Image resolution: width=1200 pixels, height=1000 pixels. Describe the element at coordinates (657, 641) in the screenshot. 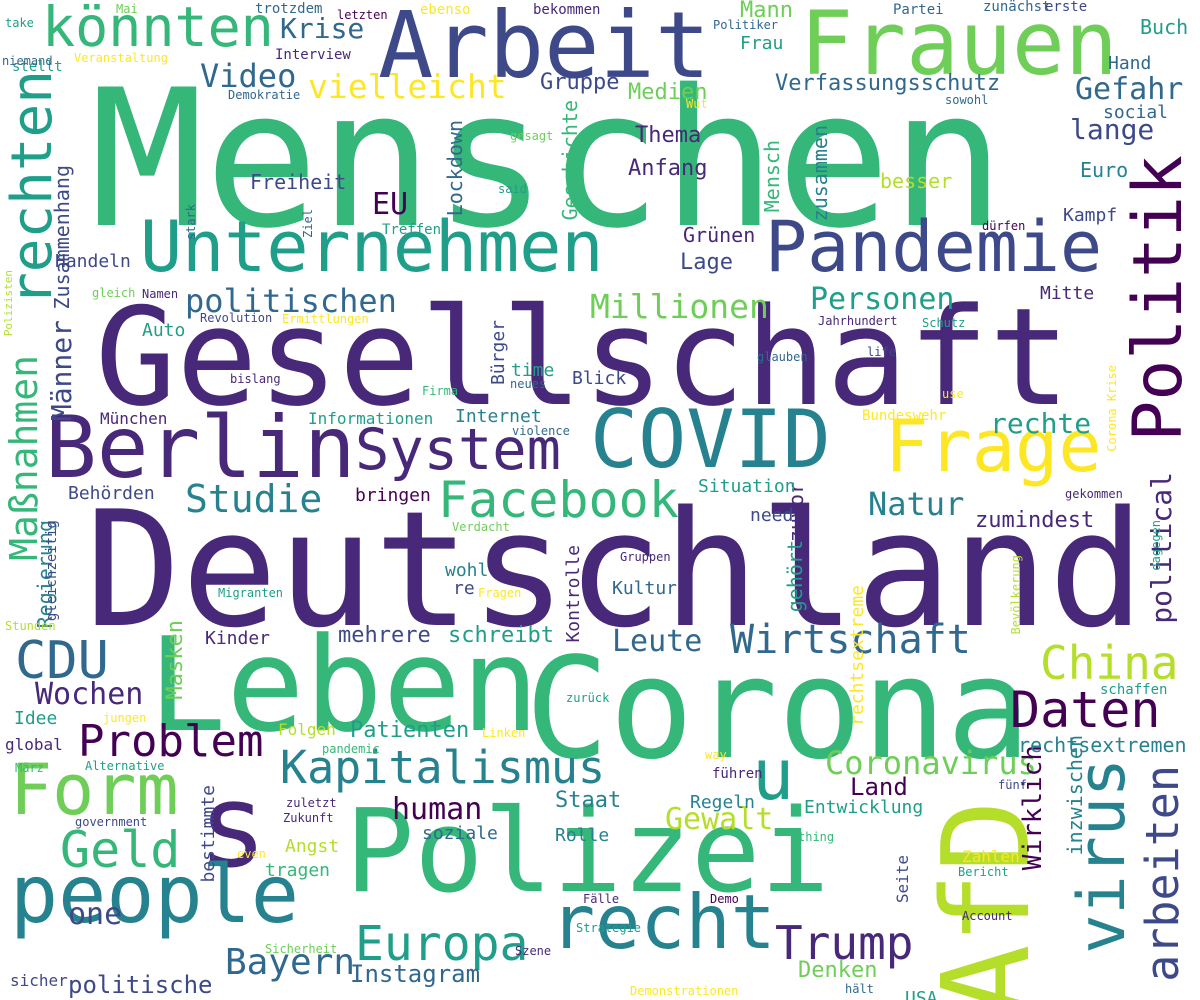

I see `word-48: Leute` at that location.